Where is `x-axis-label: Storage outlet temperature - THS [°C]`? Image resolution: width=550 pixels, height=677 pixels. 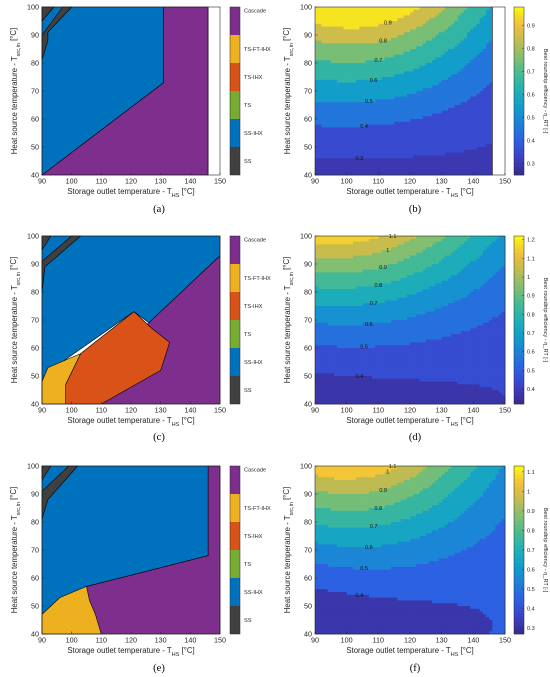
x-axis-label: Storage outlet temperature - THS [°C] is located at coordinates (409, 652).